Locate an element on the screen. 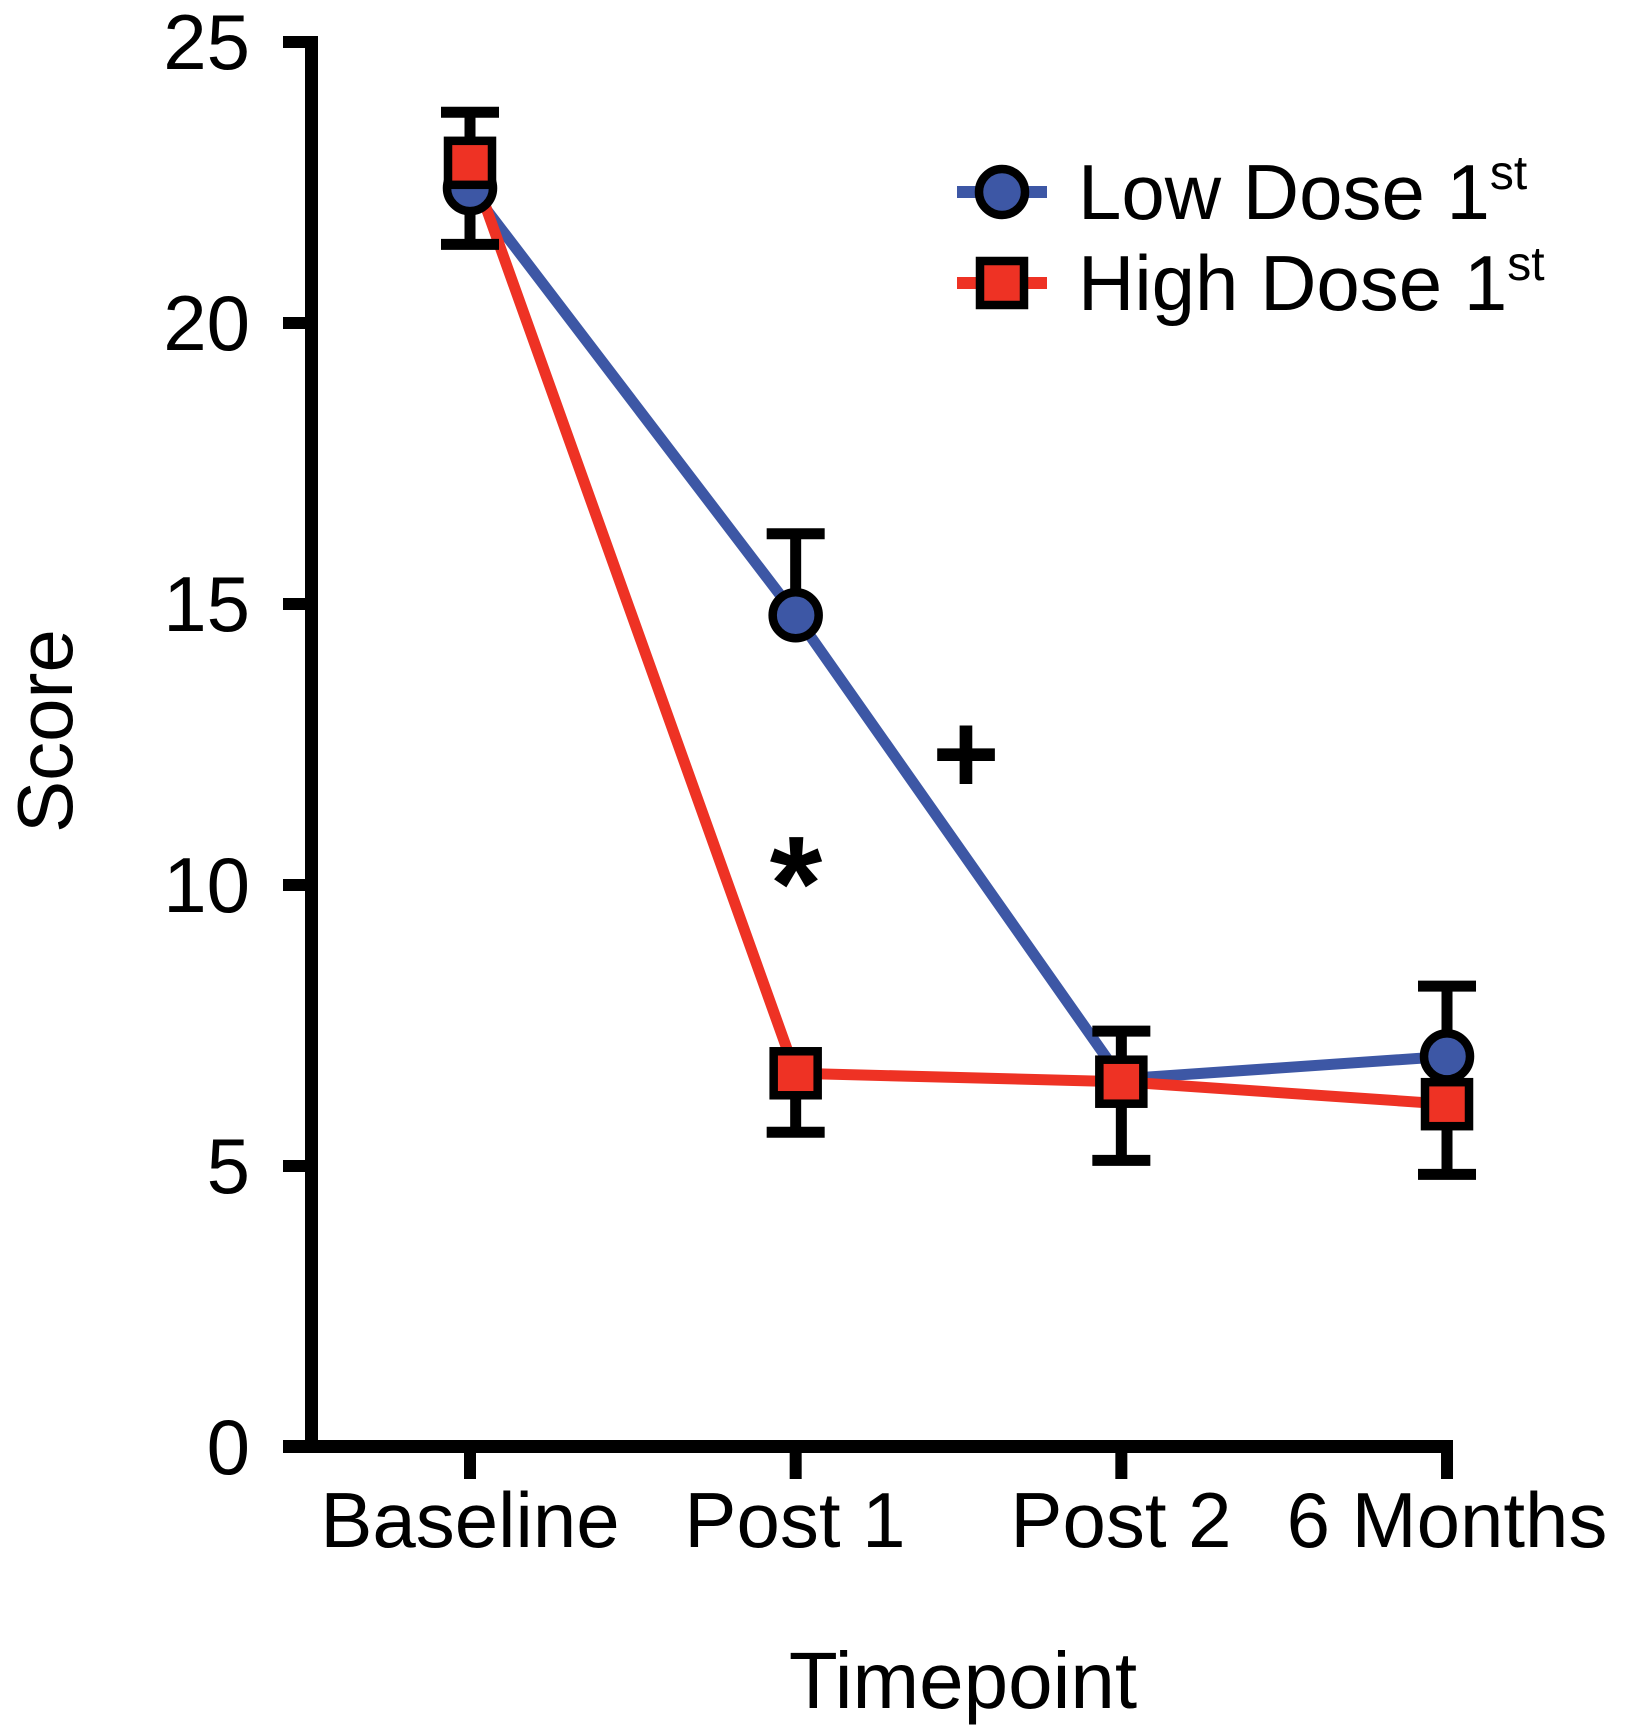 Image resolution: width=1629 pixels, height=1725 pixels. y-tick-label: 15 is located at coordinates (206, 604).